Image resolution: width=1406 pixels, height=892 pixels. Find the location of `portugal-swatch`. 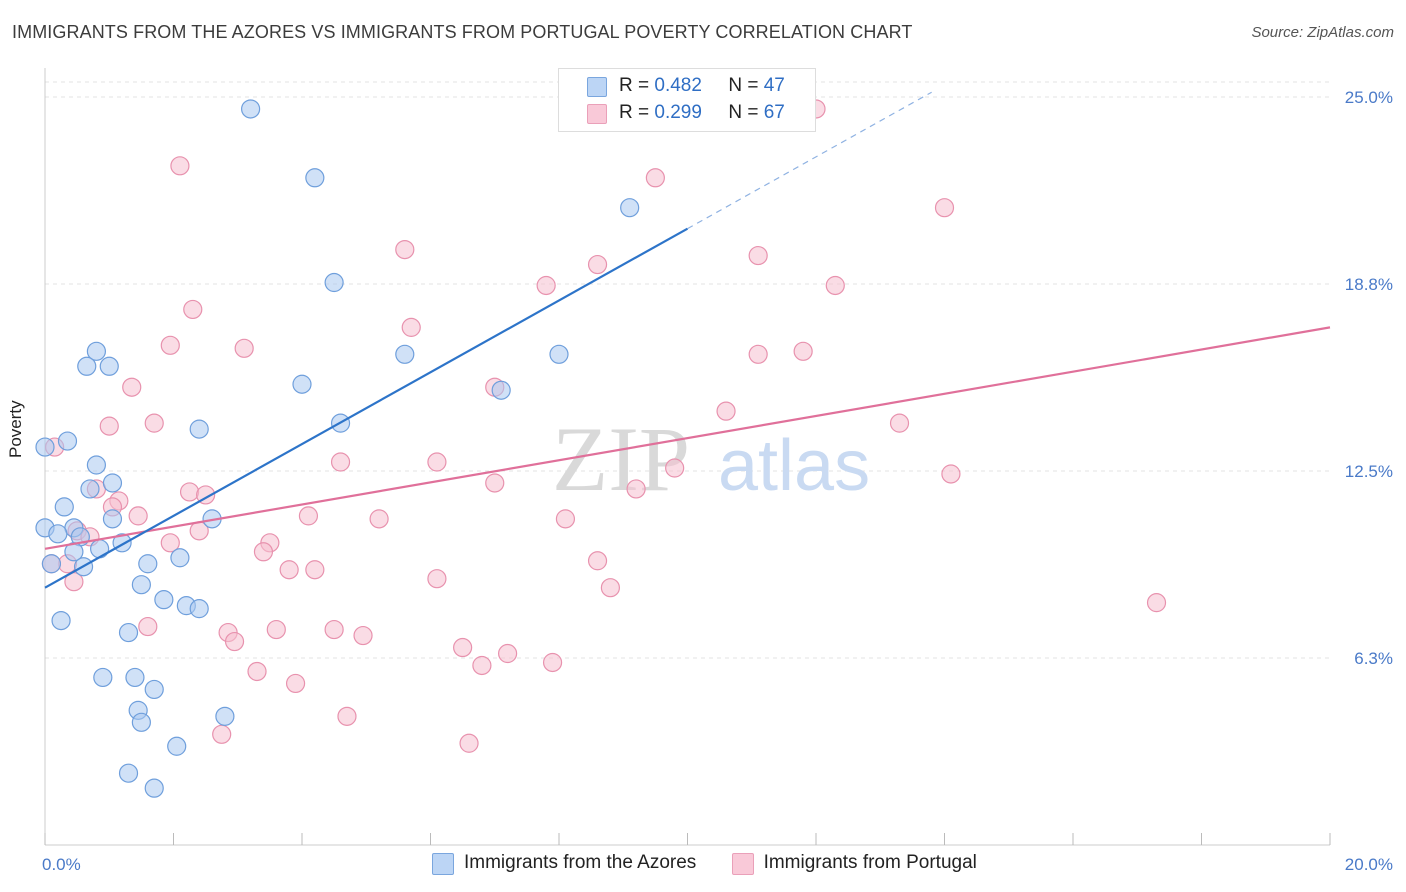

portugal-swatch is located at coordinates (597, 114).